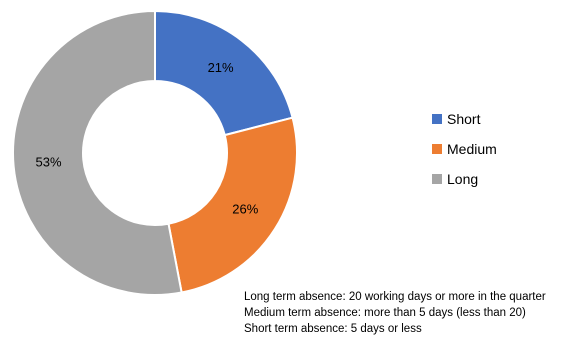 The width and height of the screenshot is (577, 340). What do you see at coordinates (48, 162) in the screenshot?
I see `data-label-long: 53%` at bounding box center [48, 162].